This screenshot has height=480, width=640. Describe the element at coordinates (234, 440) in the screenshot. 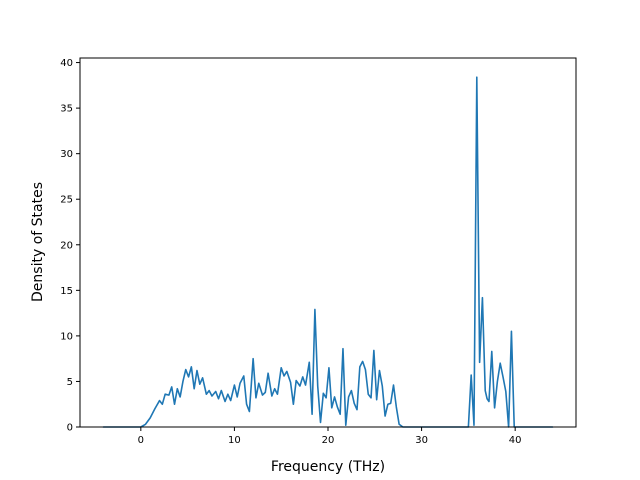

I see `x-tick-label: 10` at that location.